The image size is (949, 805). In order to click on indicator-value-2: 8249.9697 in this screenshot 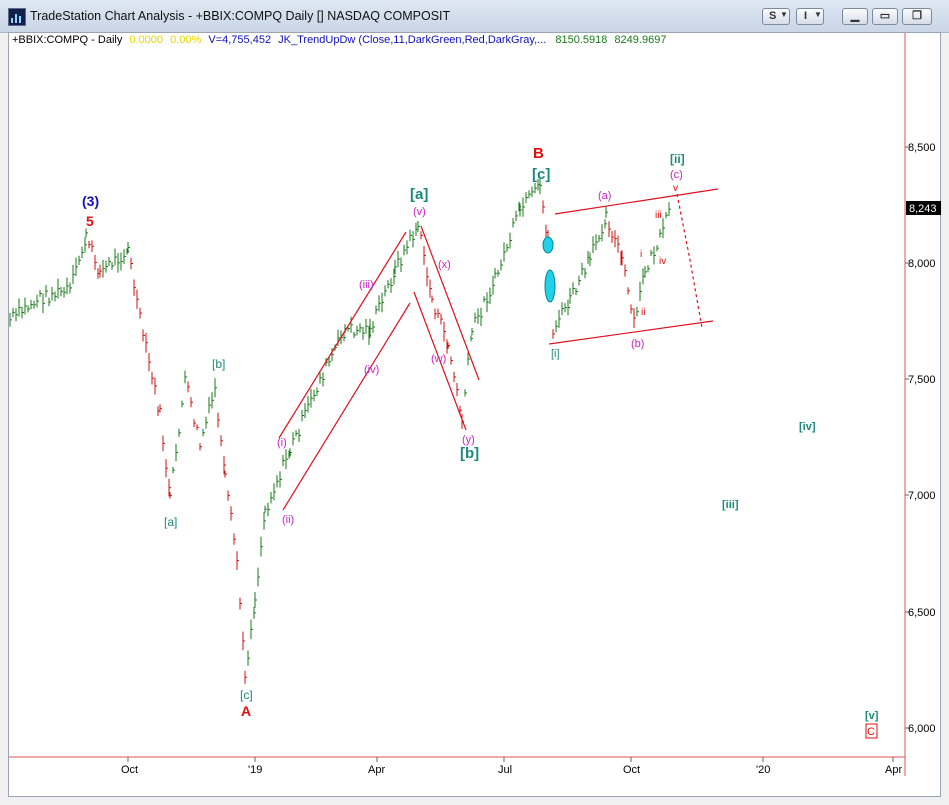, I will do `click(640, 40)`.